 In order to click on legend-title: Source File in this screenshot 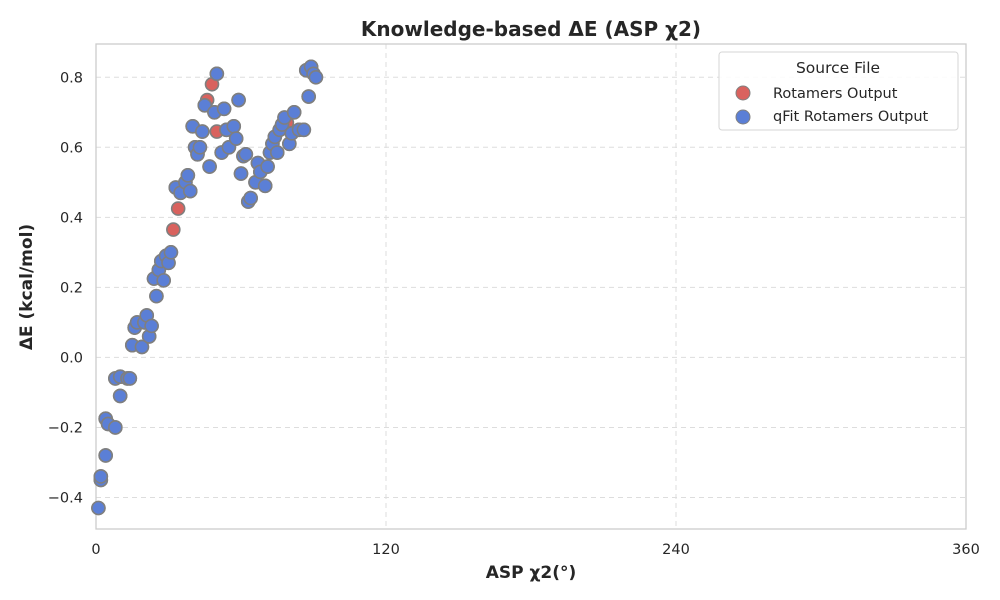, I will do `click(838, 68)`.